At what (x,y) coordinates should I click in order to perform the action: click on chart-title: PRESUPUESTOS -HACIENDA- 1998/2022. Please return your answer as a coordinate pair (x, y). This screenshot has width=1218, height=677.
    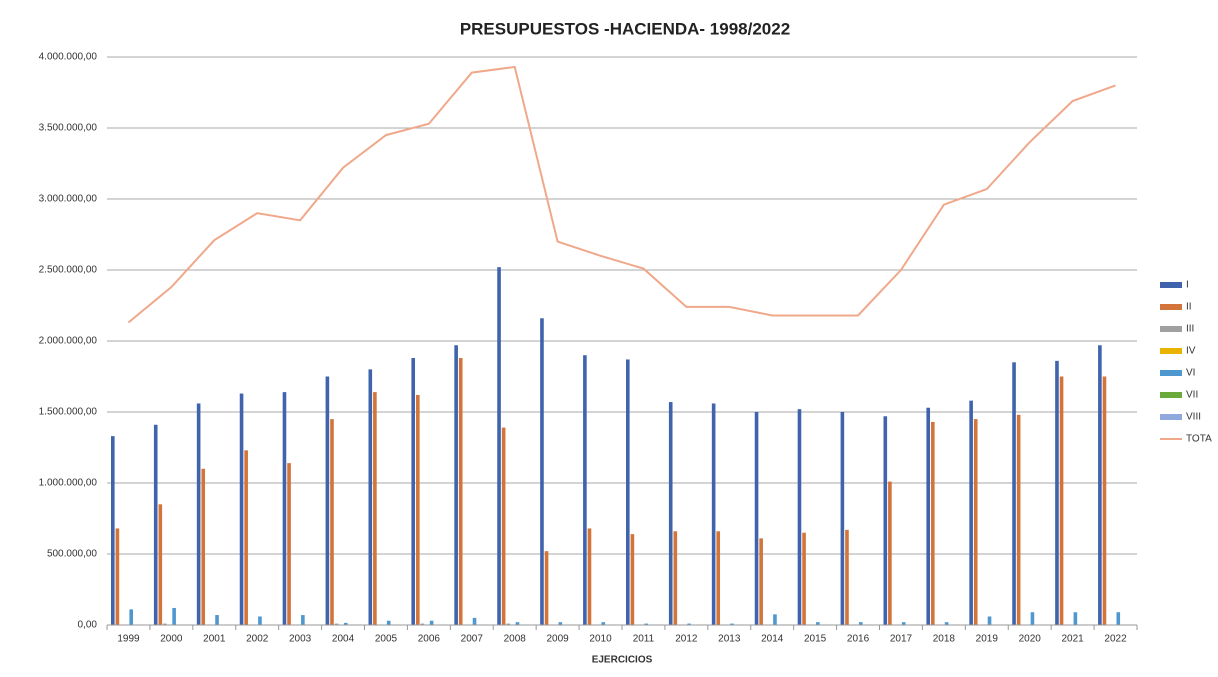
    Looking at the image, I should click on (625, 28).